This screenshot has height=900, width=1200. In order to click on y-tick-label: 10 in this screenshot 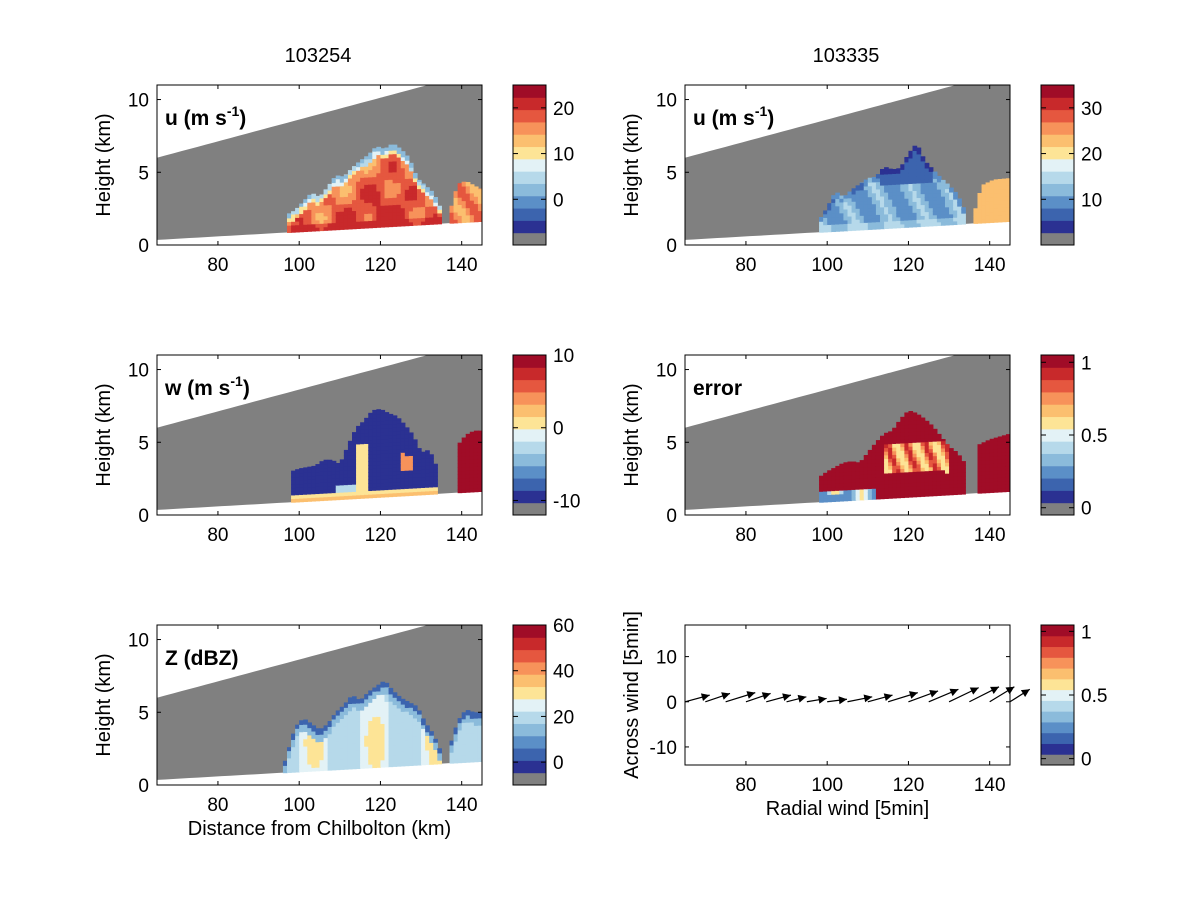, I will do `click(666, 101)`.